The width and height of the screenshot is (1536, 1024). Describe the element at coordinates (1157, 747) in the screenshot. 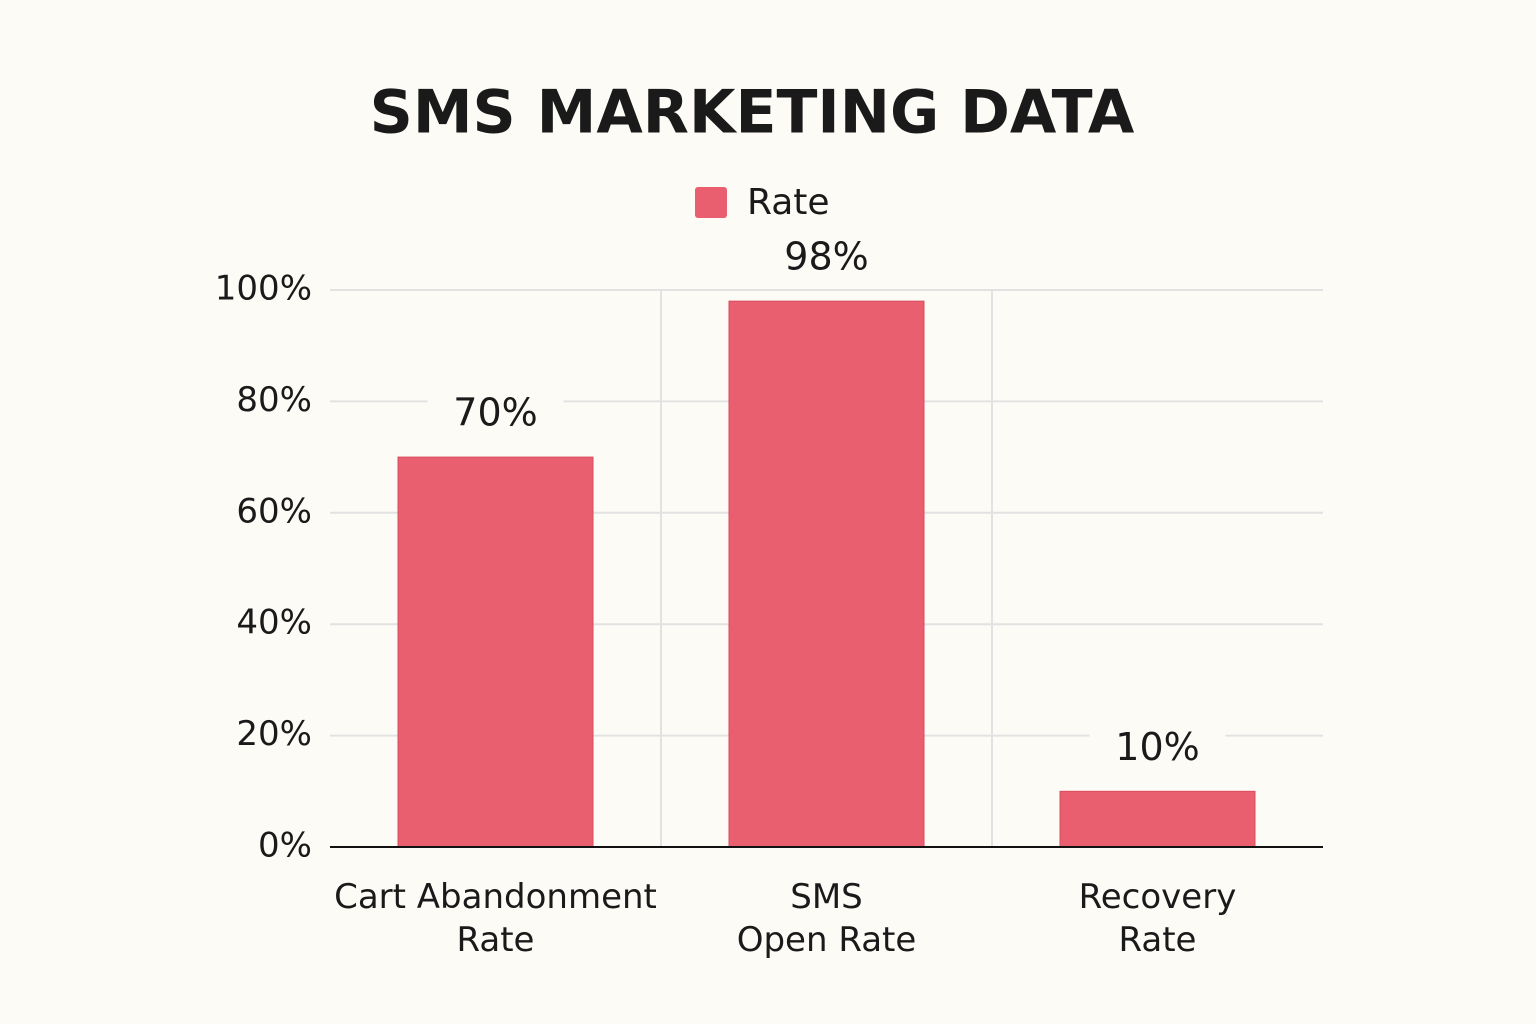

I see `value-label: 10%` at that location.